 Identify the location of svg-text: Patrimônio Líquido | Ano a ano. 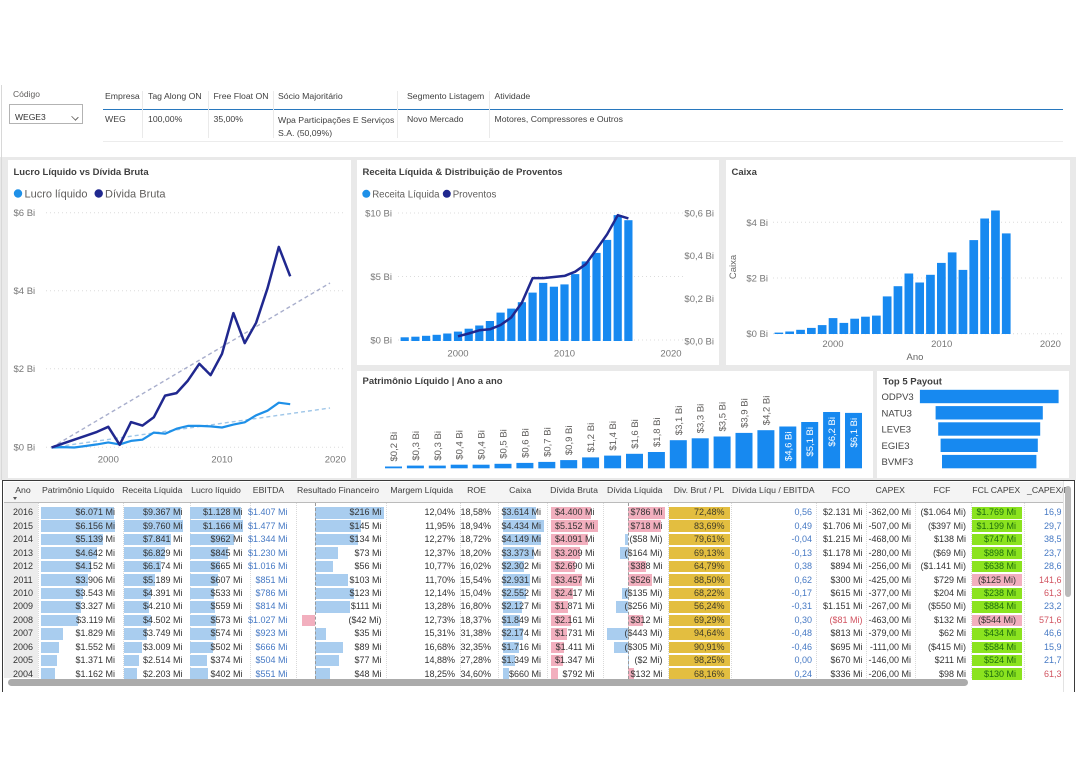
(433, 381).